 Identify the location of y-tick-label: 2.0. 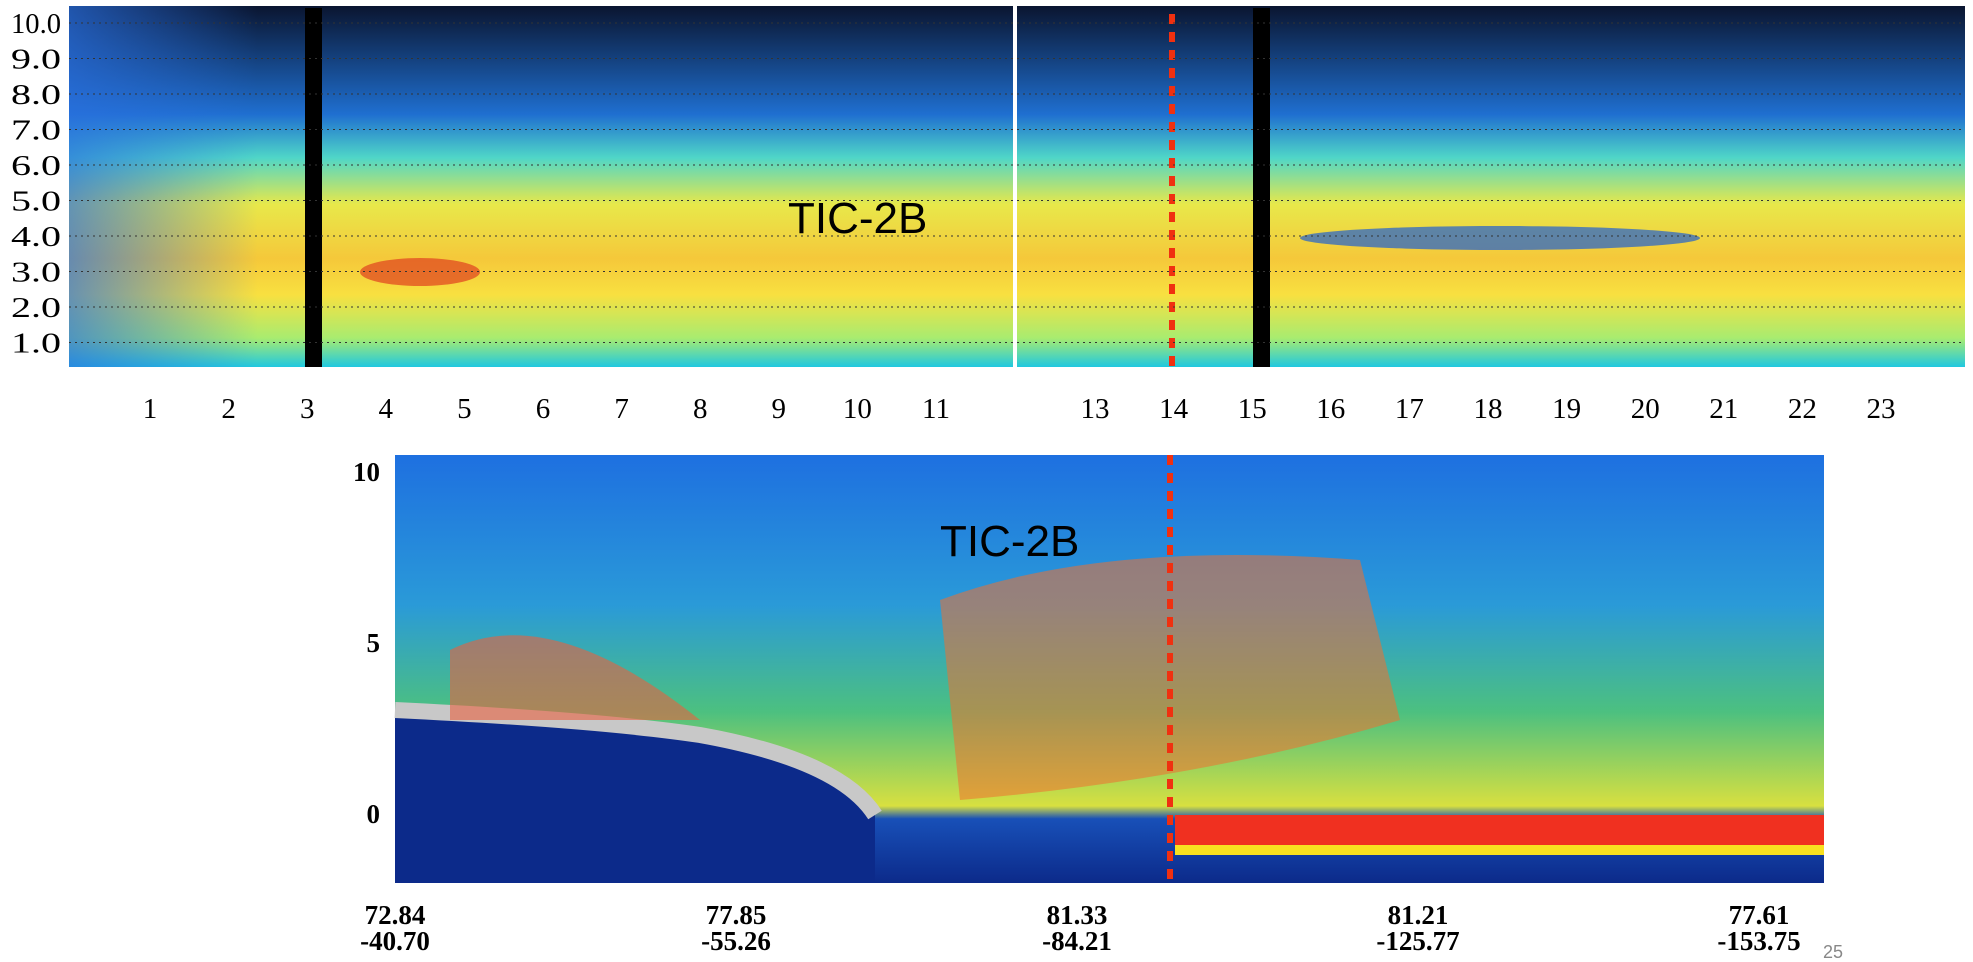
(36, 308).